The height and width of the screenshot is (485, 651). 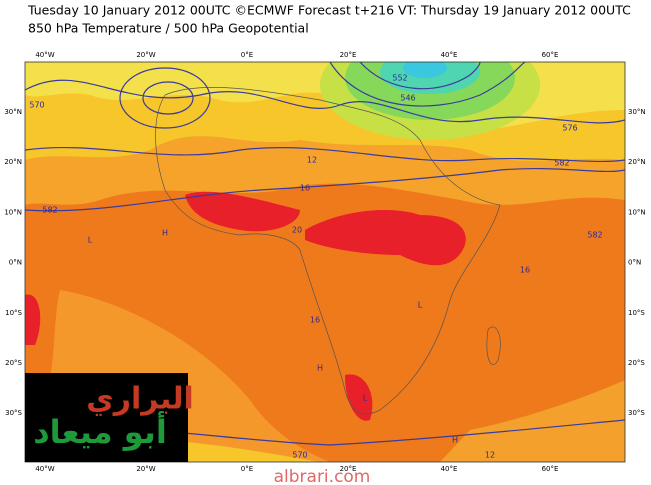 I want to click on watermark-top: البراري, so click(x=140, y=399).